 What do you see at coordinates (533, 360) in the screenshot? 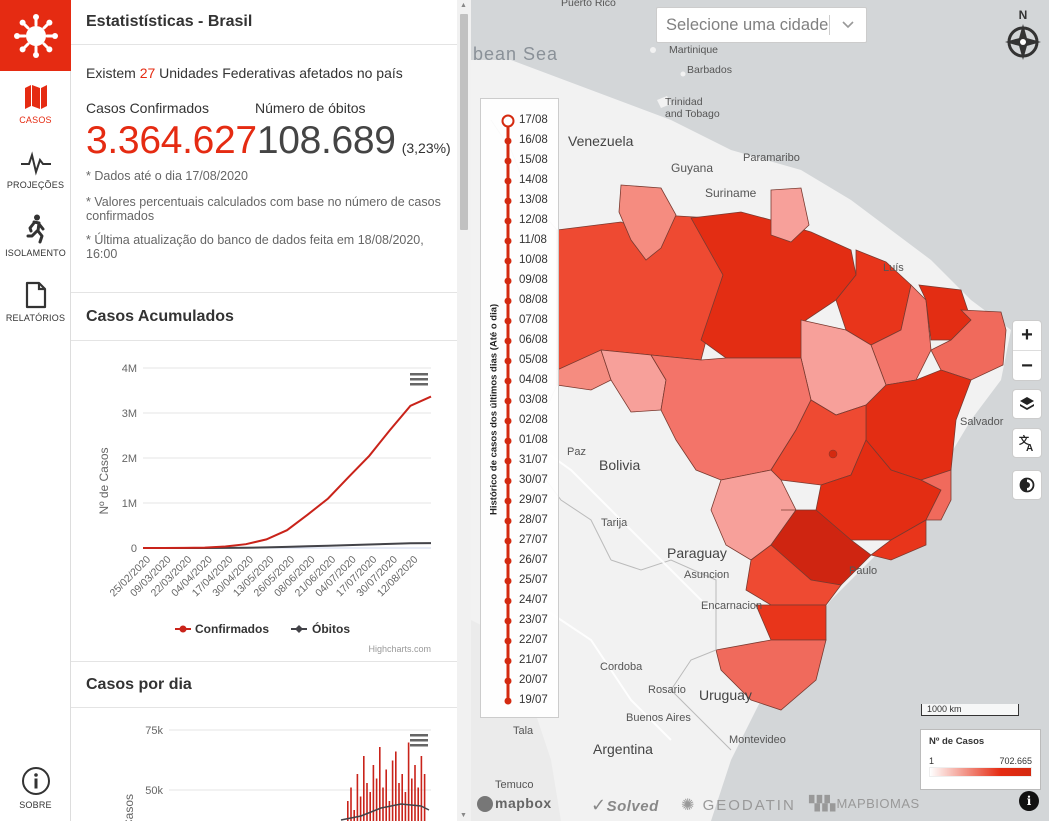
I see `timeline-date: 05/08` at bounding box center [533, 360].